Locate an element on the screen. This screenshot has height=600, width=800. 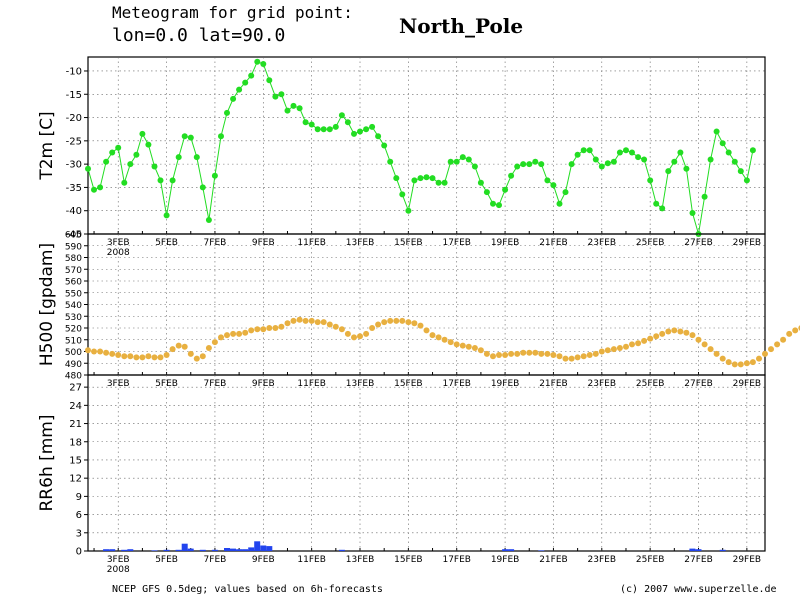
y-tick-label: 530 is located at coordinates (73, 318).